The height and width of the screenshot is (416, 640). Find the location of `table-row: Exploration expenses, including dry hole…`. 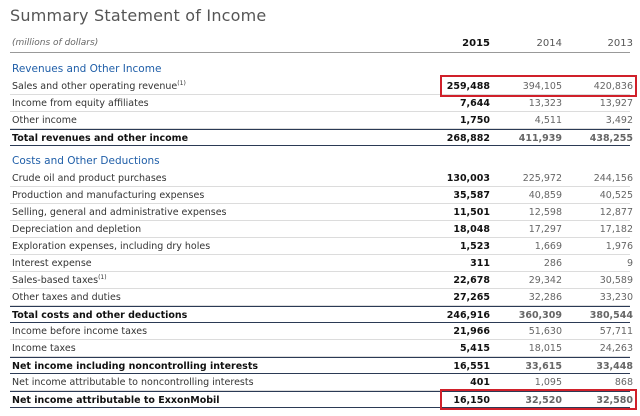

table-row: Exploration expenses, including dry hole… is located at coordinates (321, 246).